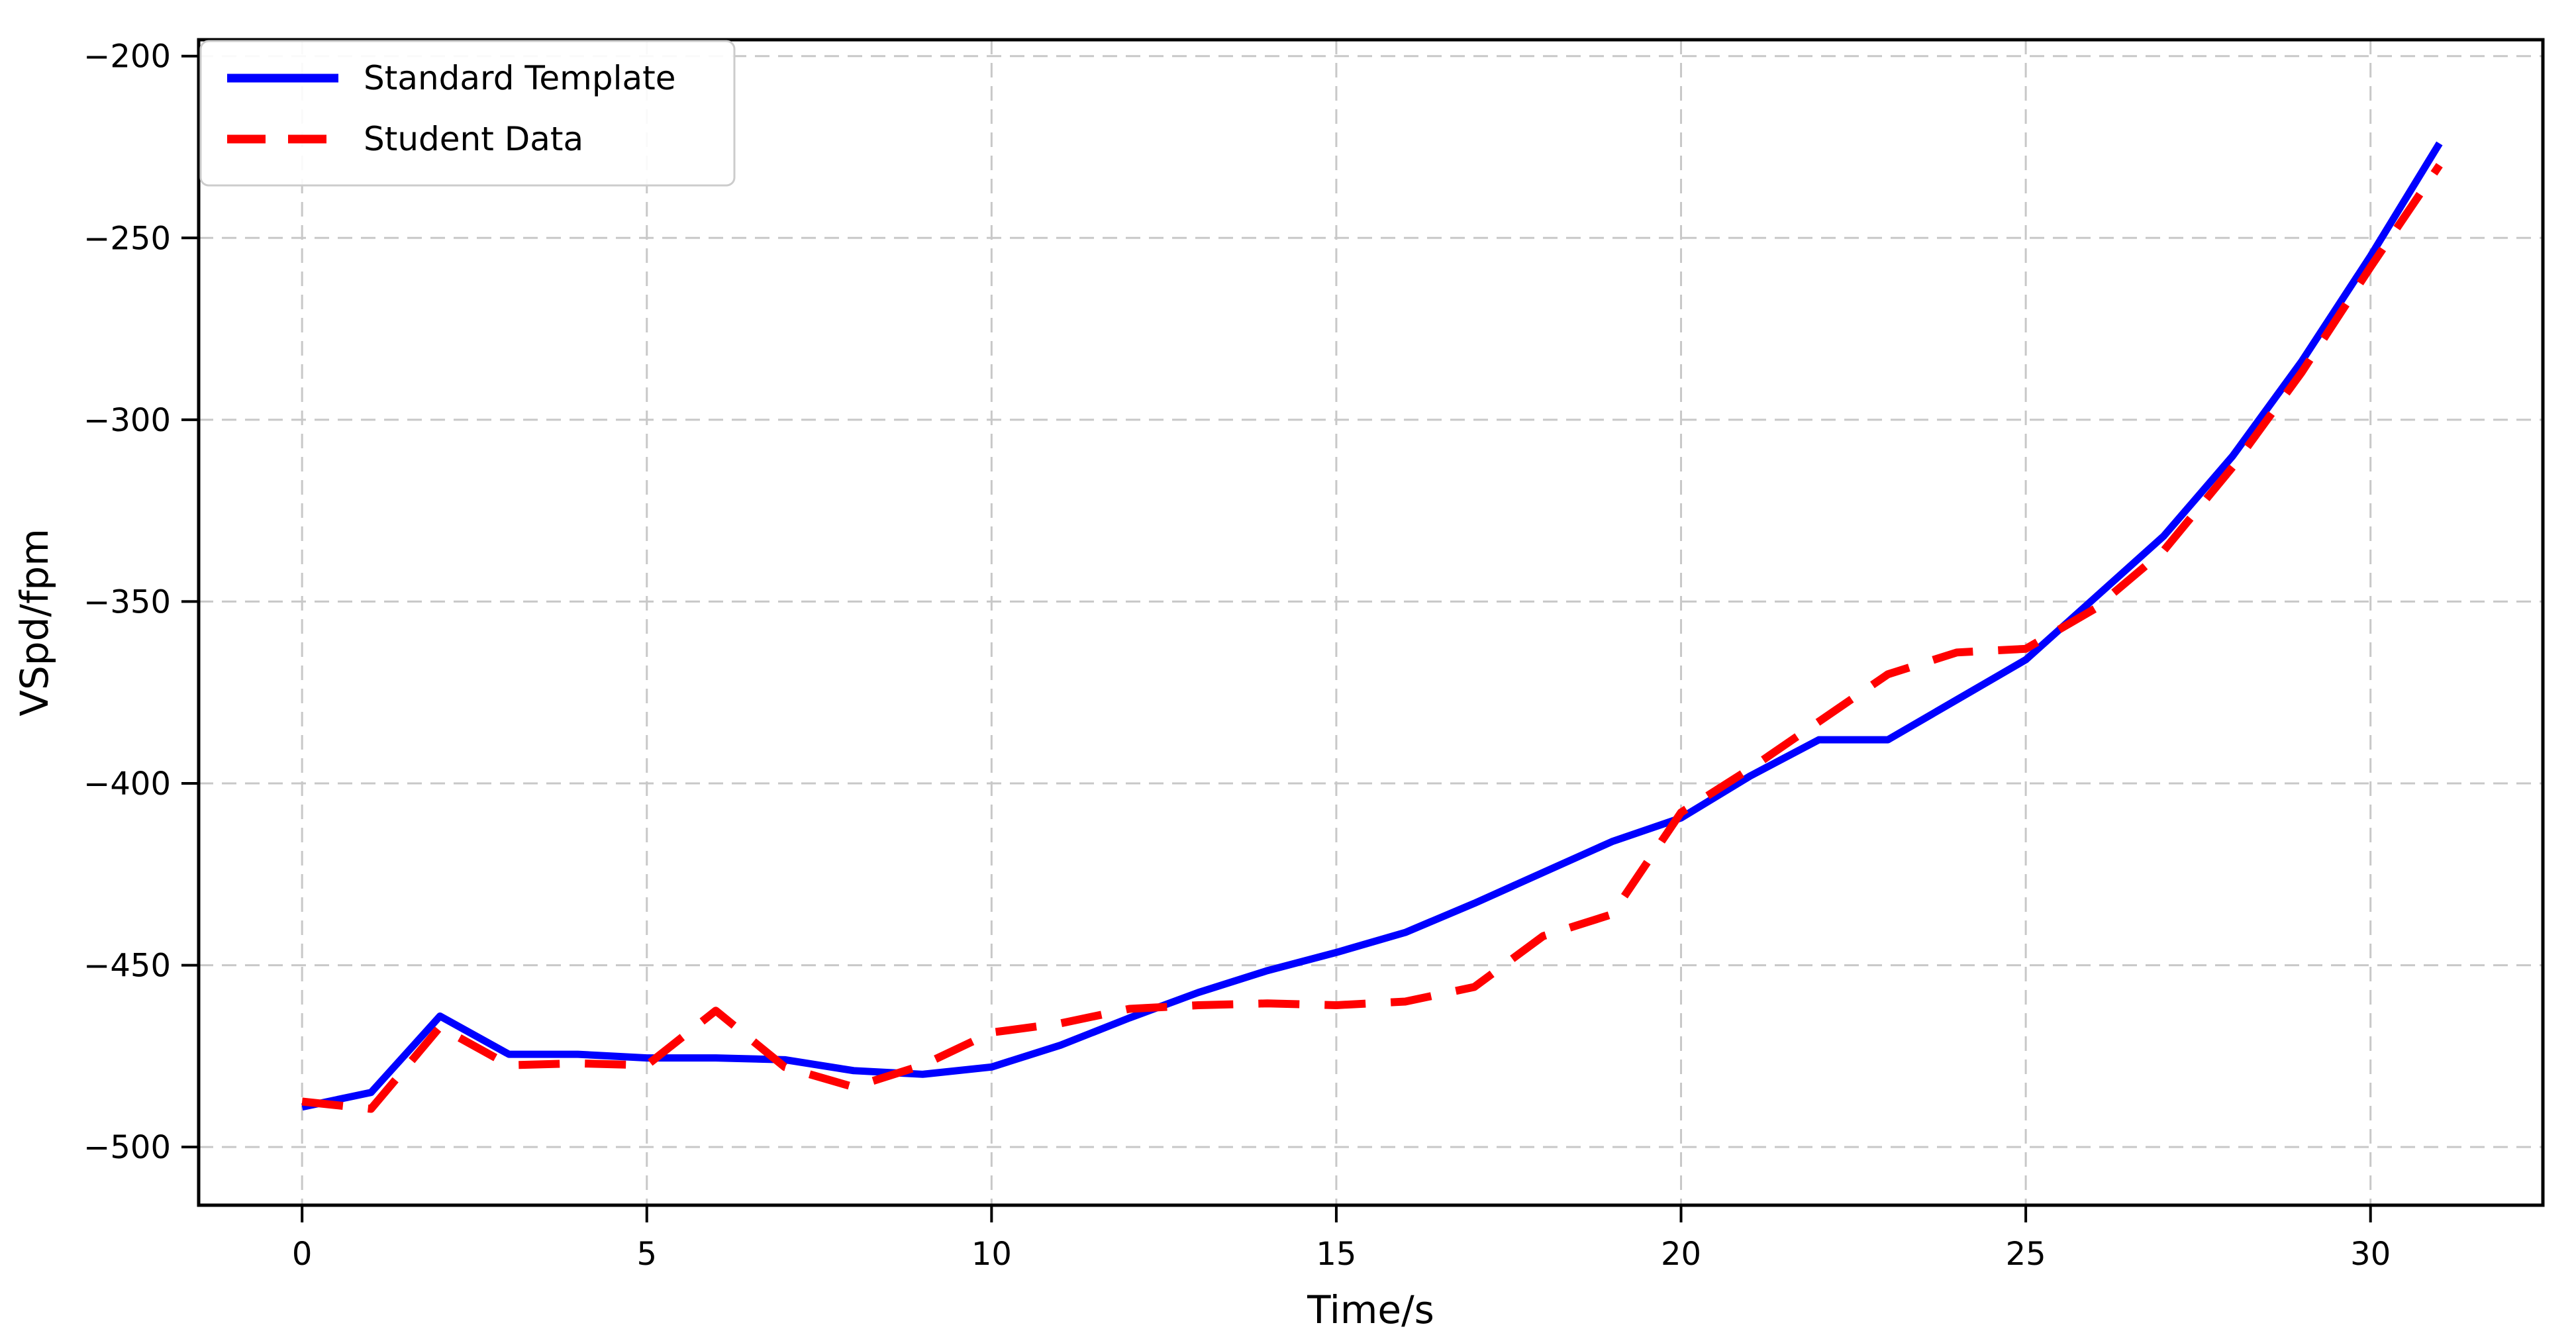  What do you see at coordinates (1681, 1255) in the screenshot?
I see `x-tick-label: 20` at bounding box center [1681, 1255].